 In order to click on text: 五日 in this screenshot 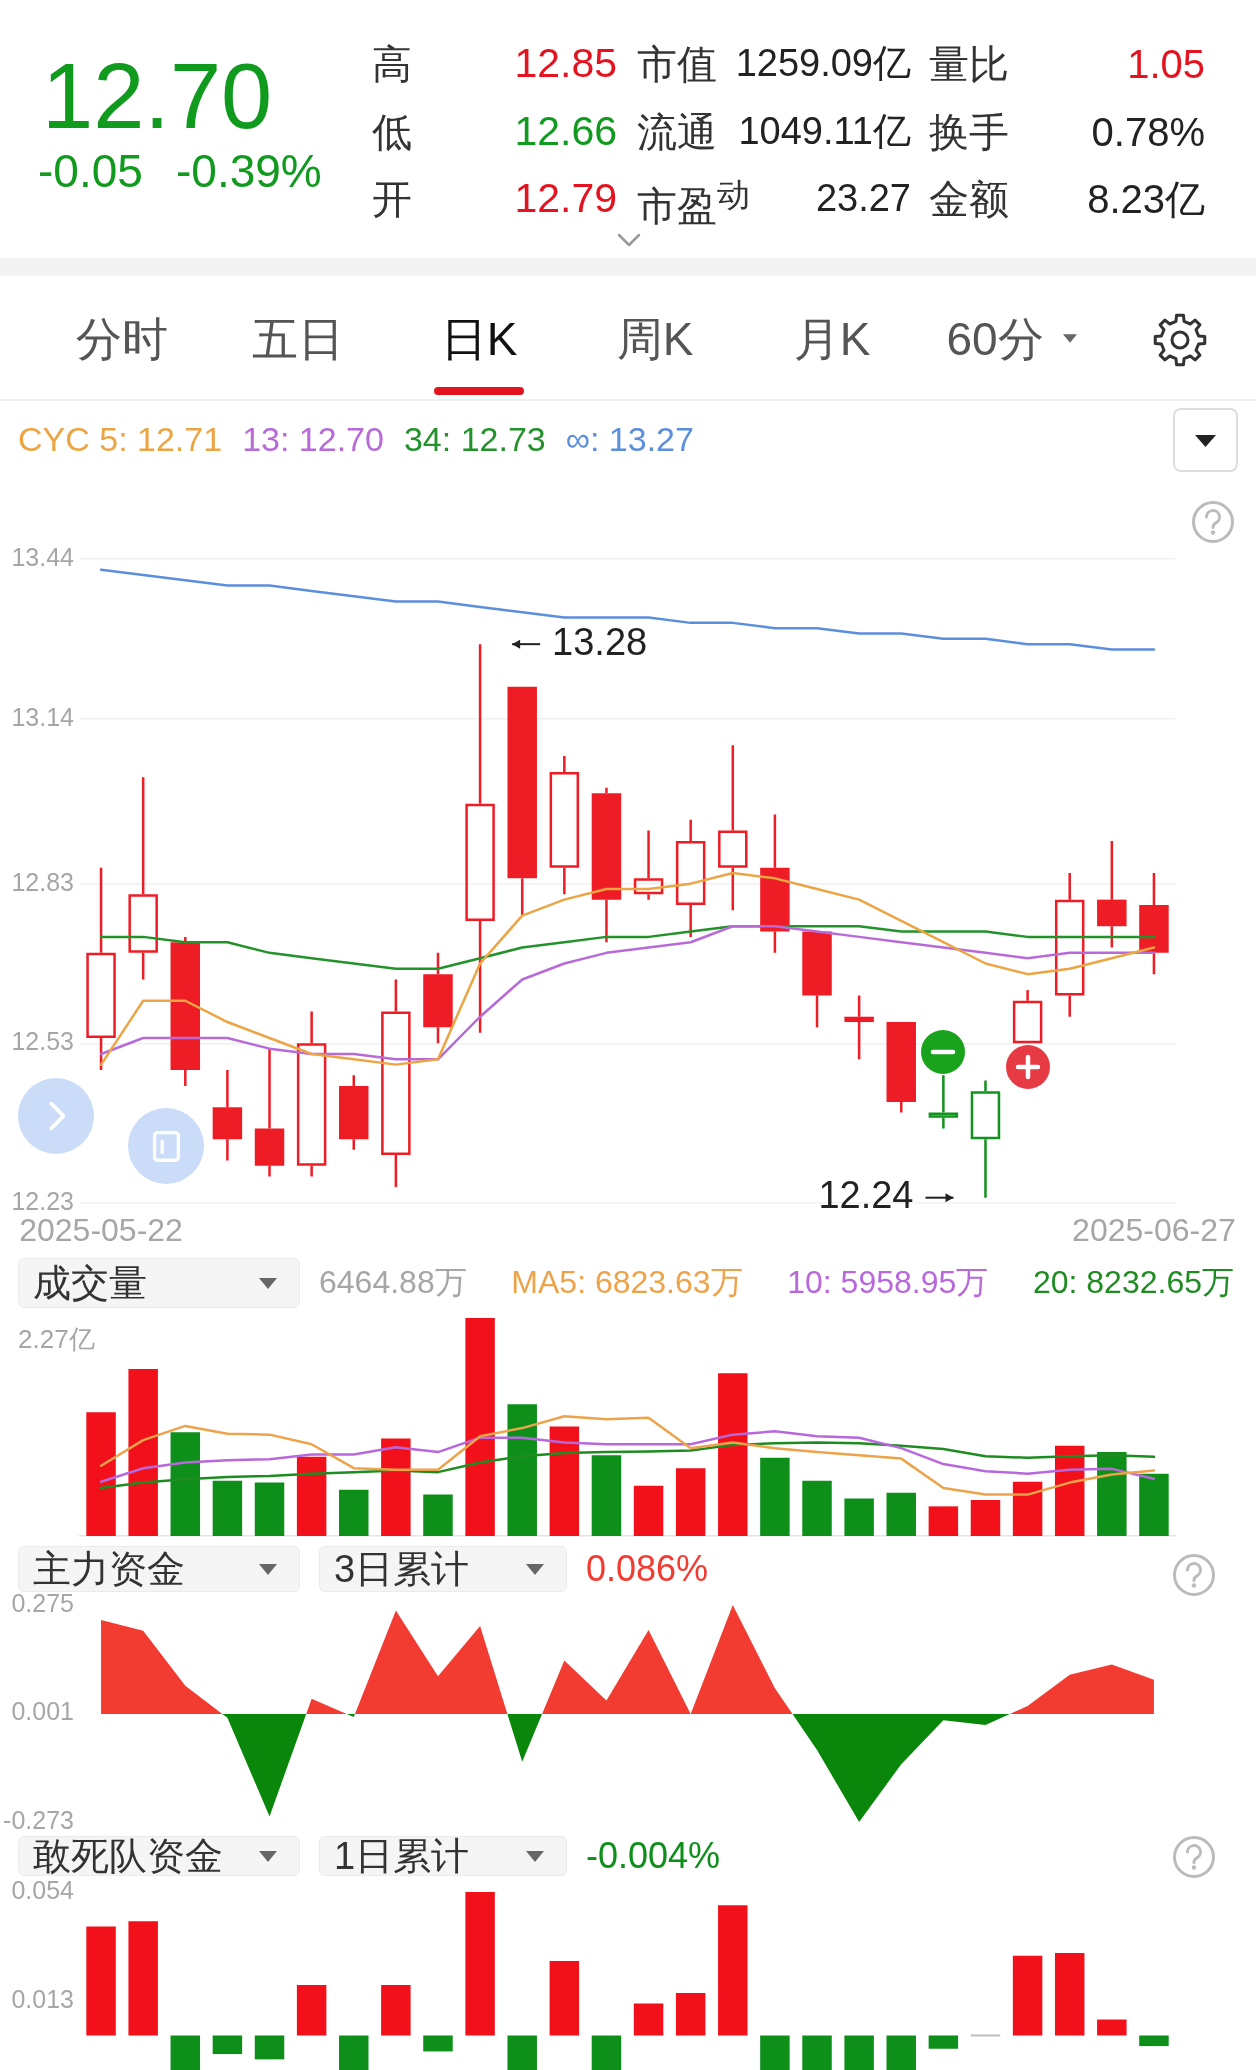, I will do `click(298, 340)`.